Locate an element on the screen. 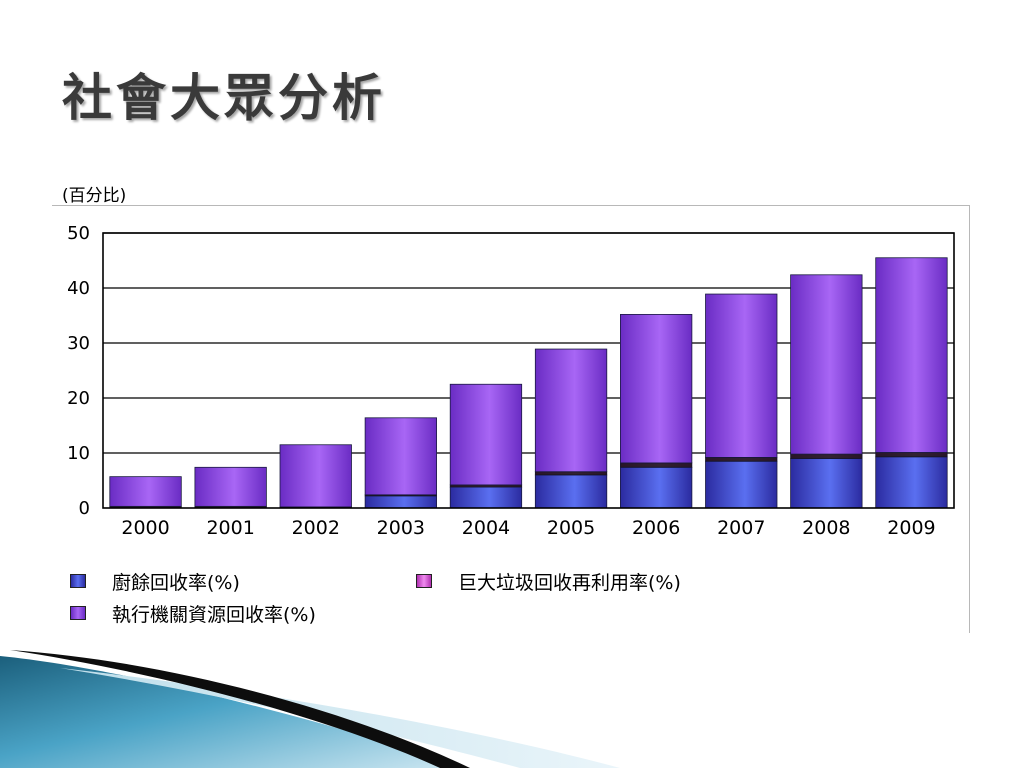  legend-item-bulky-waste: 巨大垃圾回收再利用率(%) is located at coordinates (548, 581).